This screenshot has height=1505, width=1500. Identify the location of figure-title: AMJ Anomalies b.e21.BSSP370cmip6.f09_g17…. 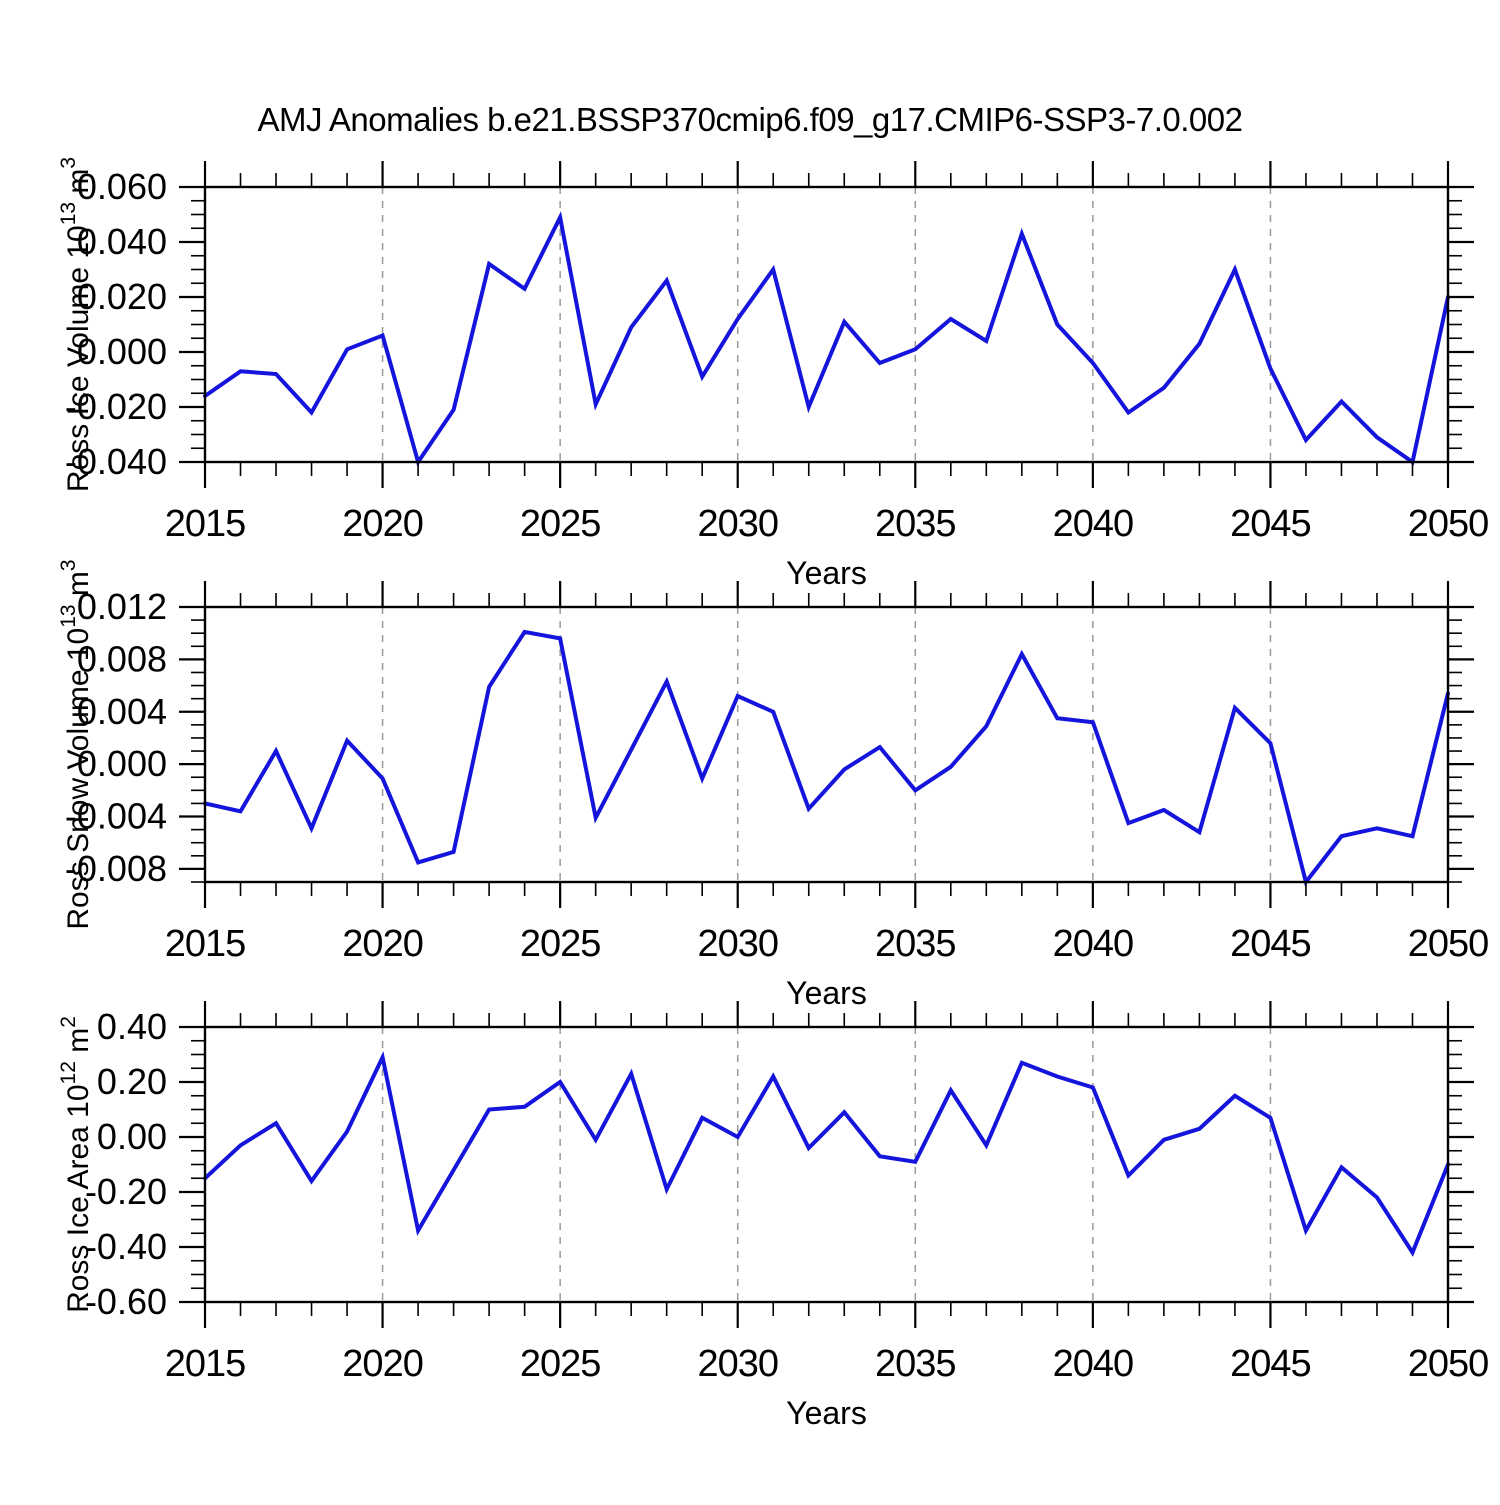
(750, 119).